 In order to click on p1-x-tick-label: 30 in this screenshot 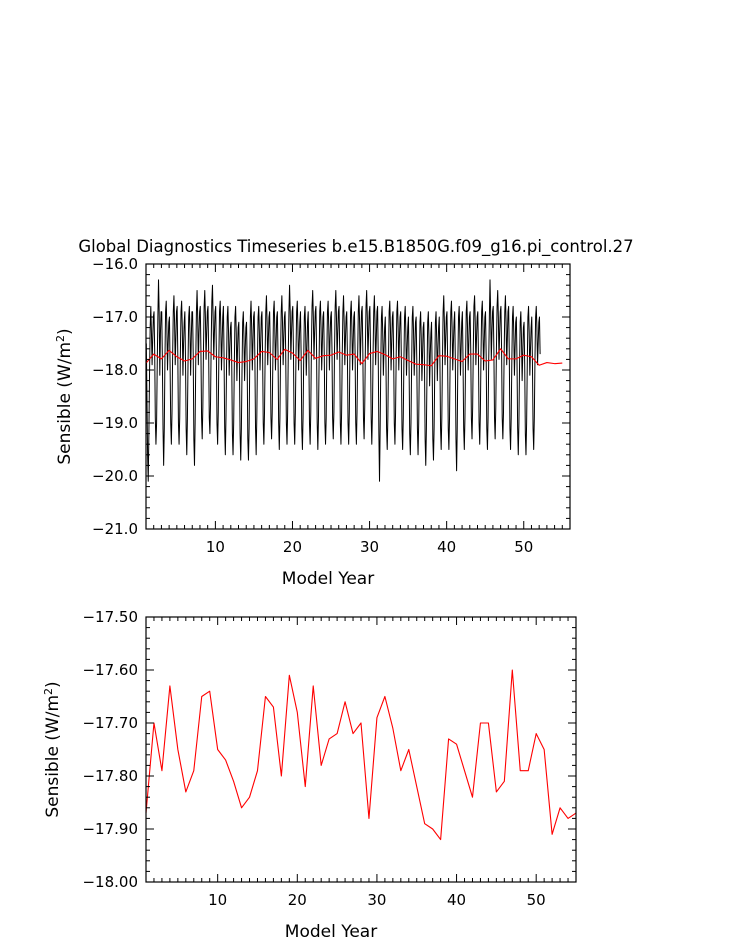, I will do `click(376, 900)`.